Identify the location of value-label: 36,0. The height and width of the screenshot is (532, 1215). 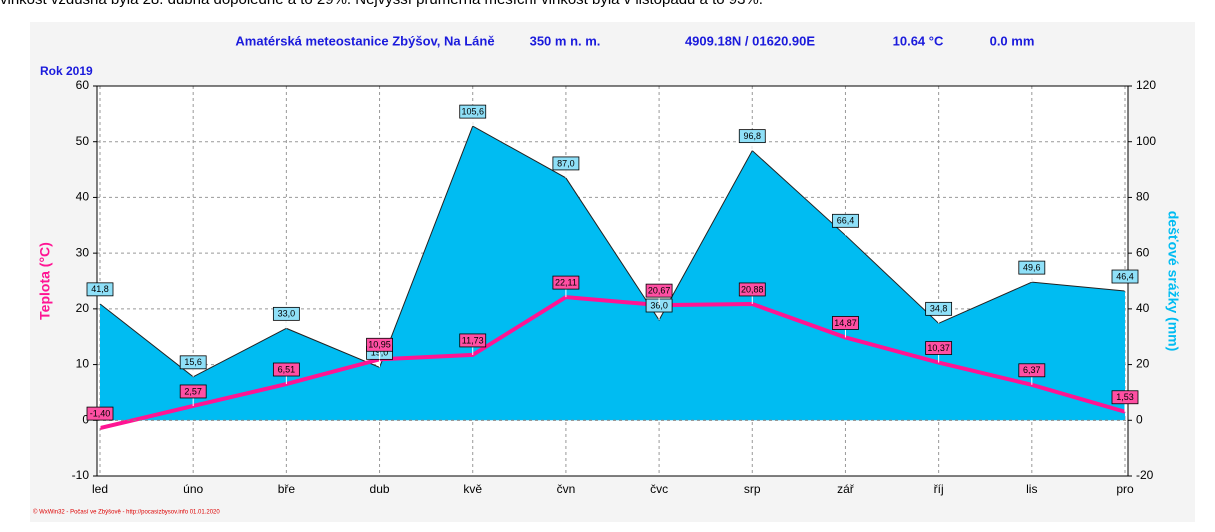
(659, 305).